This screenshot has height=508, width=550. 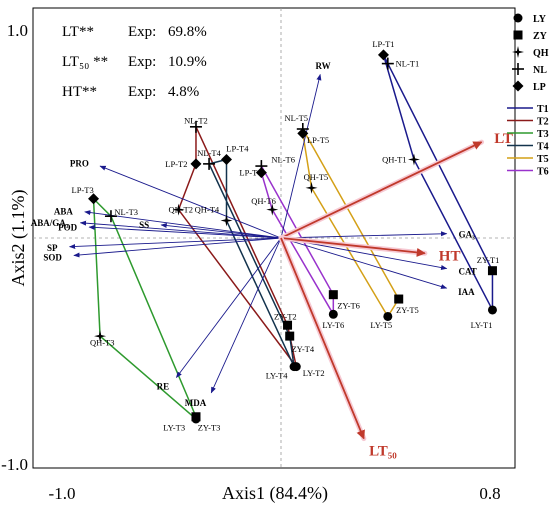 I want to click on point-label-lp-t4: LP-T4, so click(x=237, y=149).